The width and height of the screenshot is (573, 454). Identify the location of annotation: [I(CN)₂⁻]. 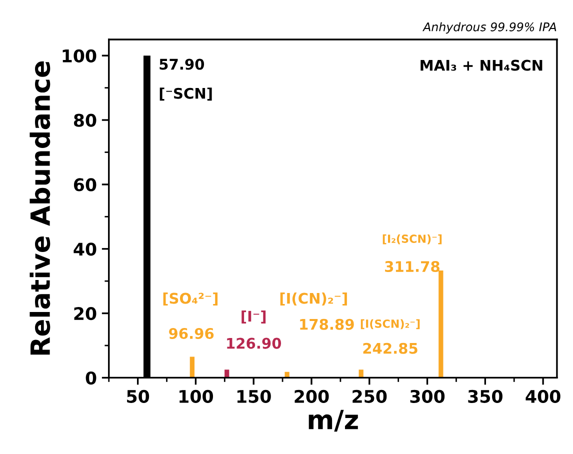
(313, 299).